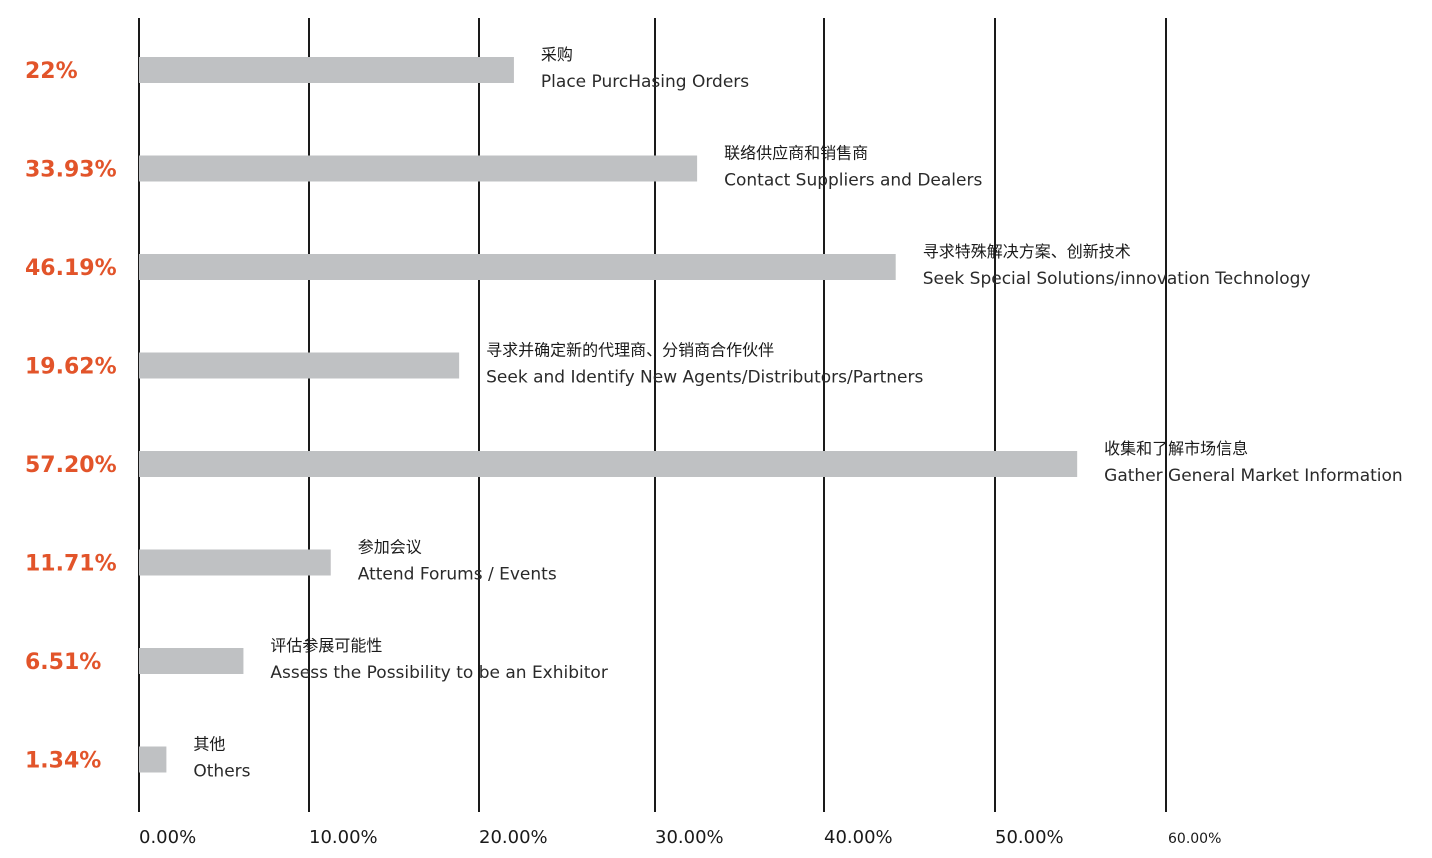  Describe the element at coordinates (1176, 448) in the screenshot. I see `bar-label-cn: 收集和了解市场信息` at that location.